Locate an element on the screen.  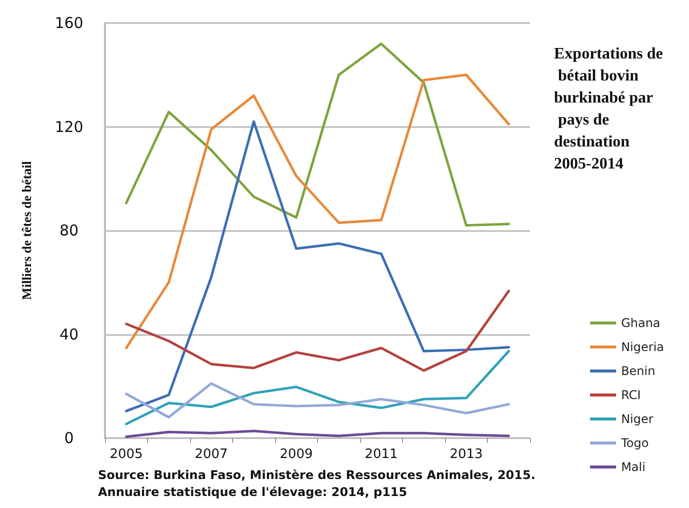
legend-label: RCI is located at coordinates (631, 395).